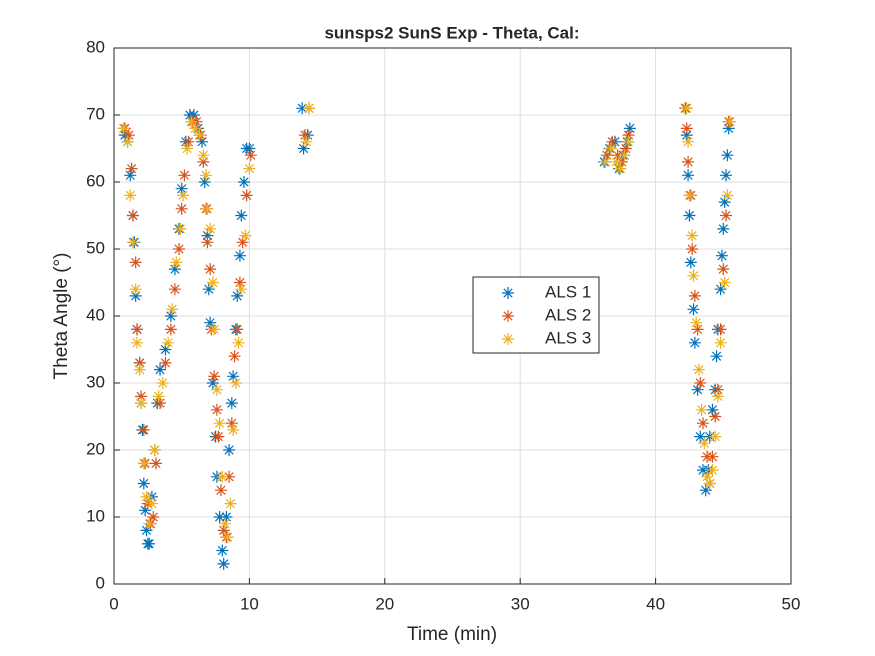 The width and height of the screenshot is (875, 656). Describe the element at coordinates (95, 448) in the screenshot. I see `y-tick-label: 20` at that location.